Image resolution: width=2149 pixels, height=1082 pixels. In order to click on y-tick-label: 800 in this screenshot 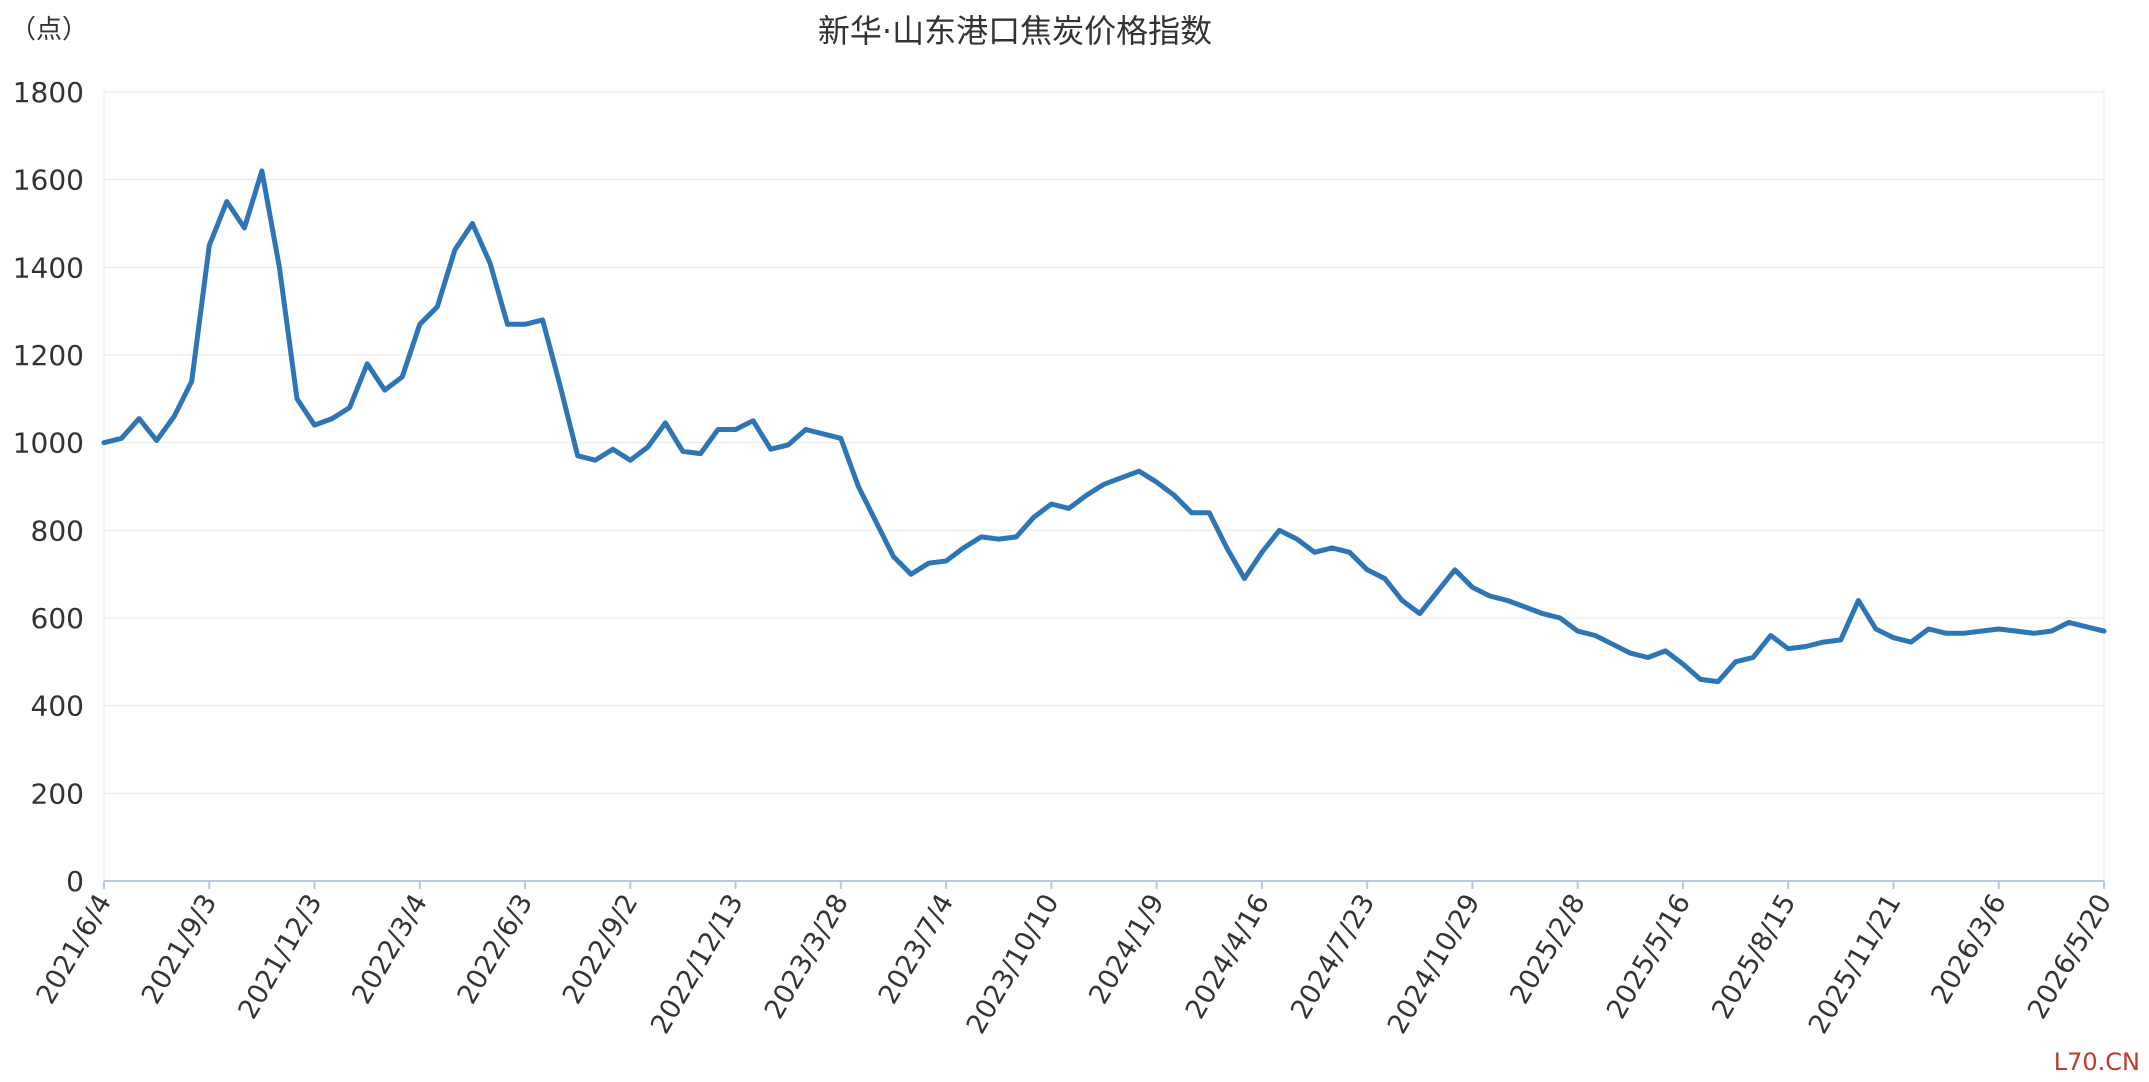, I will do `click(57, 530)`.